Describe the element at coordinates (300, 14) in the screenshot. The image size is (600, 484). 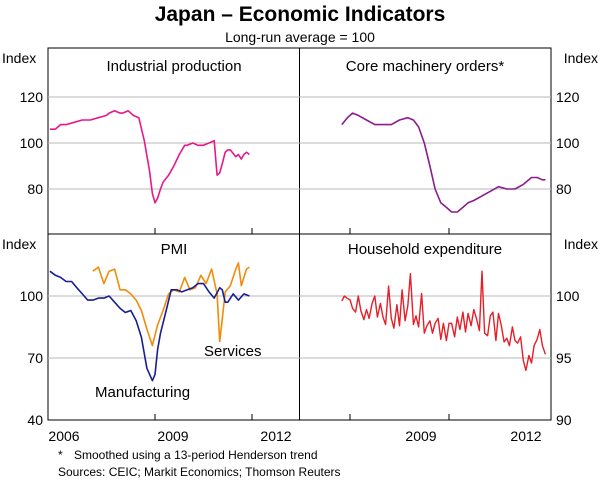
I see `chart-title: Japan – Economic Indicators` at that location.